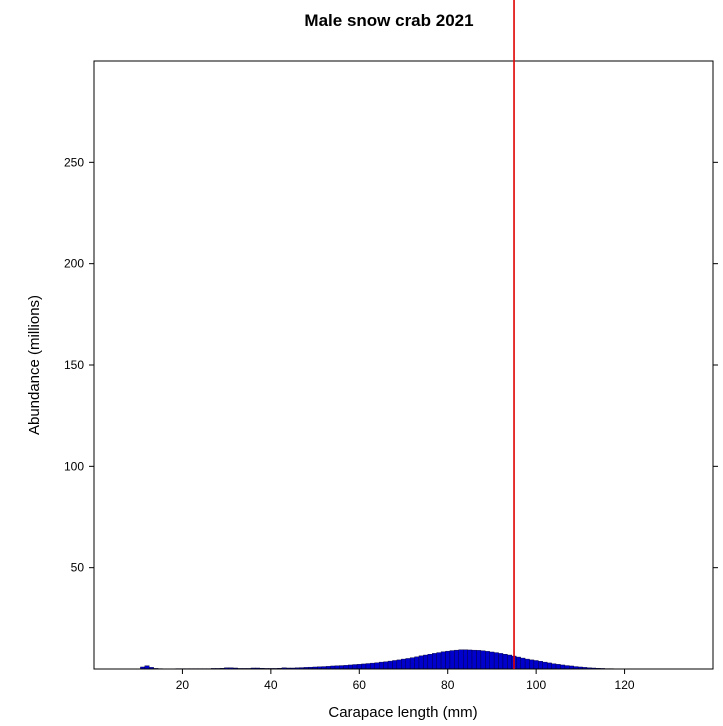 The width and height of the screenshot is (723, 726). I want to click on x-tick-label: 100, so click(536, 685).